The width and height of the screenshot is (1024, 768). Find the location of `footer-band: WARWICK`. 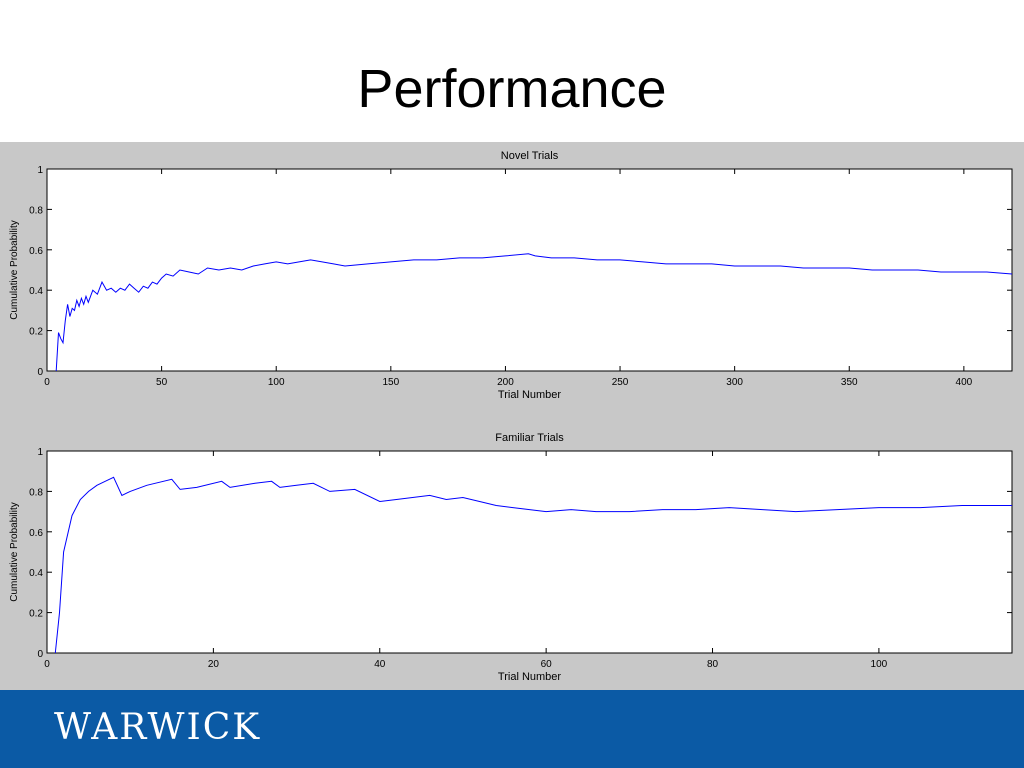

footer-band: WARWICK is located at coordinates (512, 729).